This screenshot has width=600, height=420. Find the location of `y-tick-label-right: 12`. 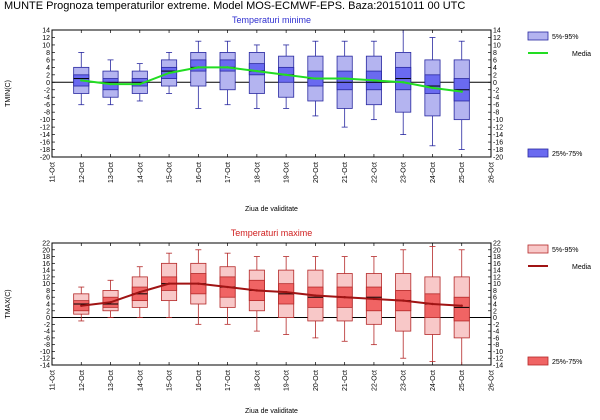

y-tick-label-right: 12 is located at coordinates (497, 38).